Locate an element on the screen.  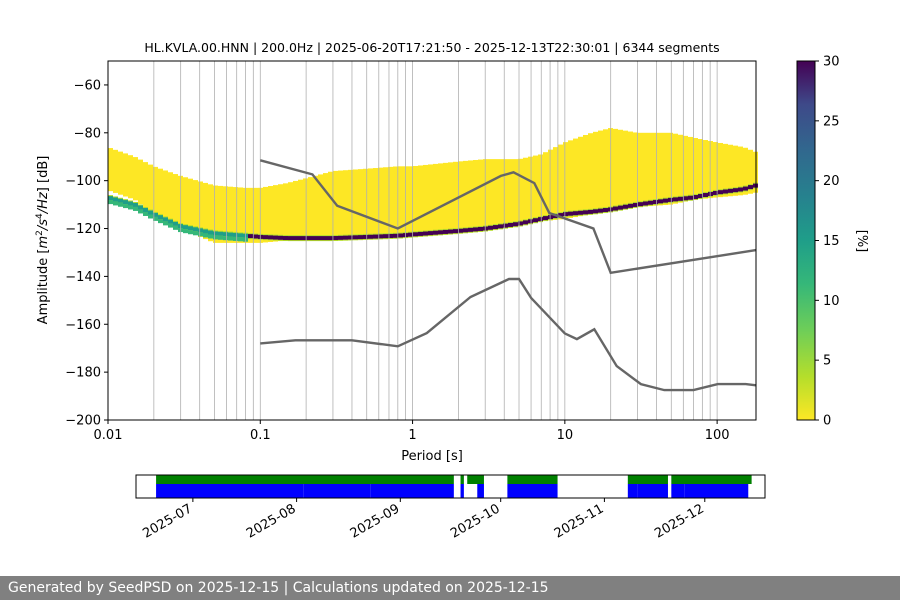
coverage-bars is located at coordinates (454, 486).